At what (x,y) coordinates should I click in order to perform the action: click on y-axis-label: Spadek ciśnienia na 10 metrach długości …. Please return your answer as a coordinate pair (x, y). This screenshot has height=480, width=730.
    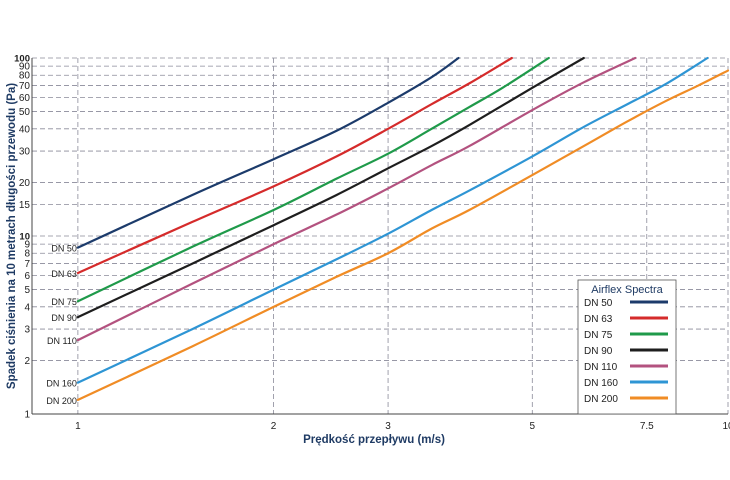
    Looking at the image, I should click on (12, 236).